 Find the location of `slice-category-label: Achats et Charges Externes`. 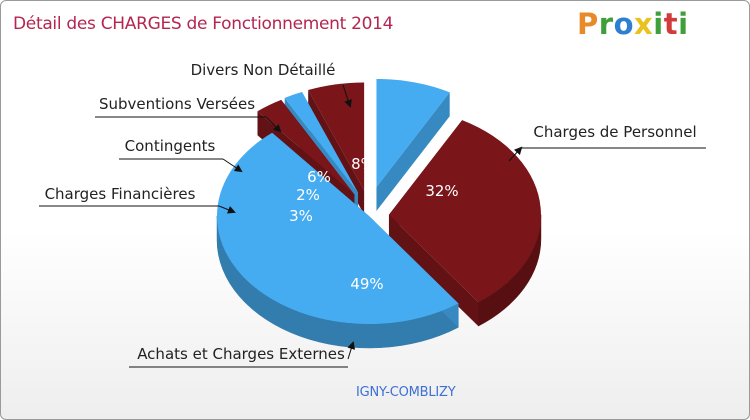

slice-category-label: Achats et Charges Externes is located at coordinates (241, 354).